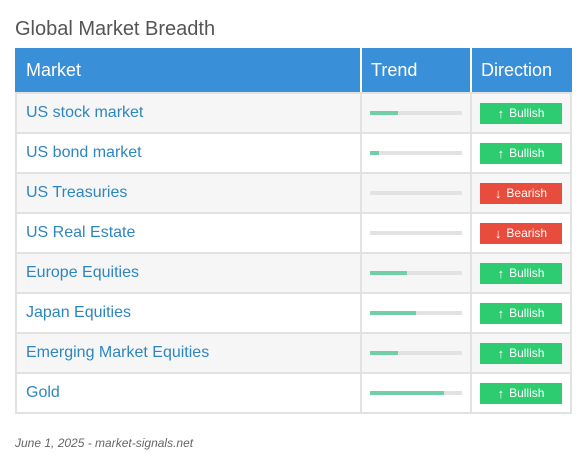 This screenshot has height=464, width=585. I want to click on table-row: Japan Equities ↑ Bullish, so click(293, 313).